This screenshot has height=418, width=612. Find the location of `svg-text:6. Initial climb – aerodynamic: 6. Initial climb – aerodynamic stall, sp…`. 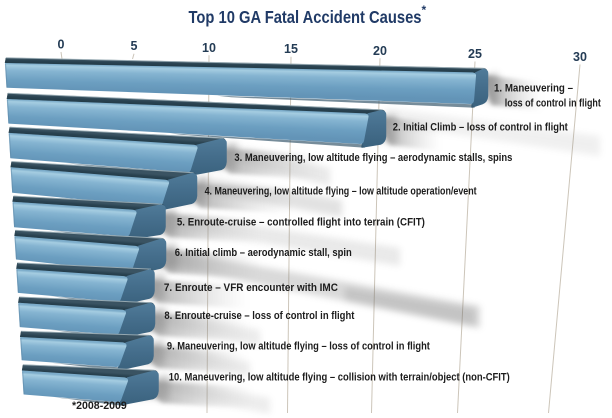

svg-text:6. Initial climb – aerodynamic: 6. Initial climb – aerodynamic stall, sp… is located at coordinates (263, 253).